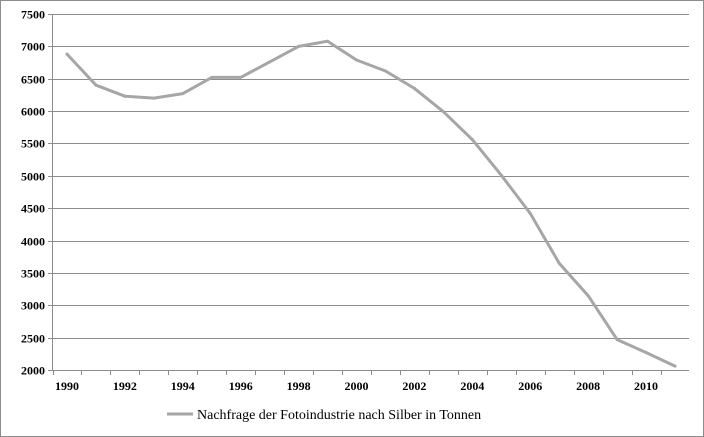  What do you see at coordinates (125, 386) in the screenshot?
I see `x-tick-label: 1992` at bounding box center [125, 386].